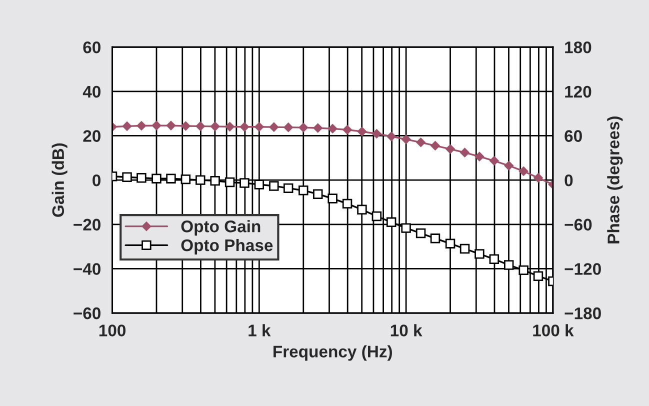 The height and width of the screenshot is (406, 649). I want to click on y2-tick-label: 120, so click(578, 92).